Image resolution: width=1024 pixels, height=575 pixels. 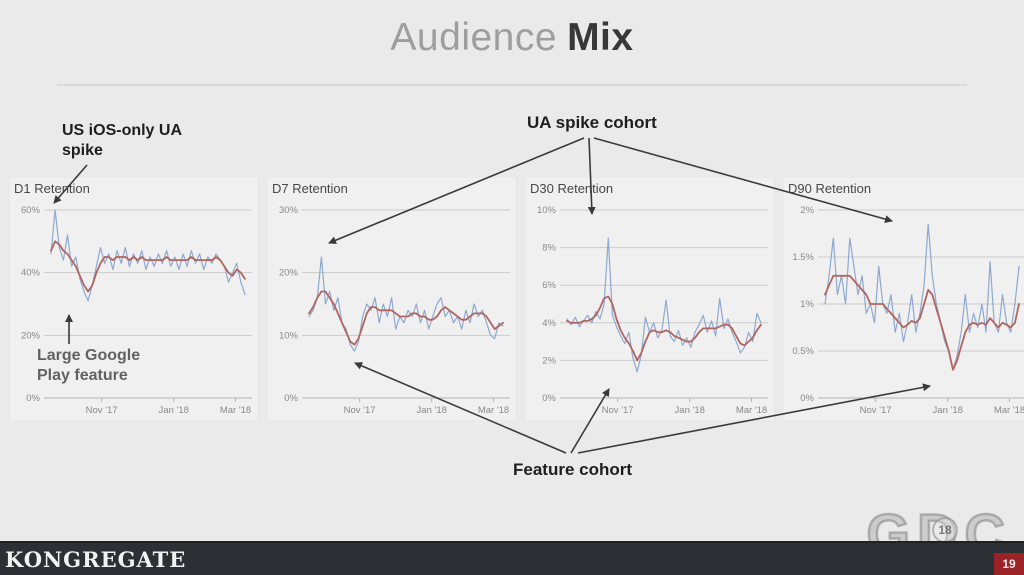 What do you see at coordinates (512, 558) in the screenshot?
I see `footer-bar: KONGREGATE 19` at bounding box center [512, 558].